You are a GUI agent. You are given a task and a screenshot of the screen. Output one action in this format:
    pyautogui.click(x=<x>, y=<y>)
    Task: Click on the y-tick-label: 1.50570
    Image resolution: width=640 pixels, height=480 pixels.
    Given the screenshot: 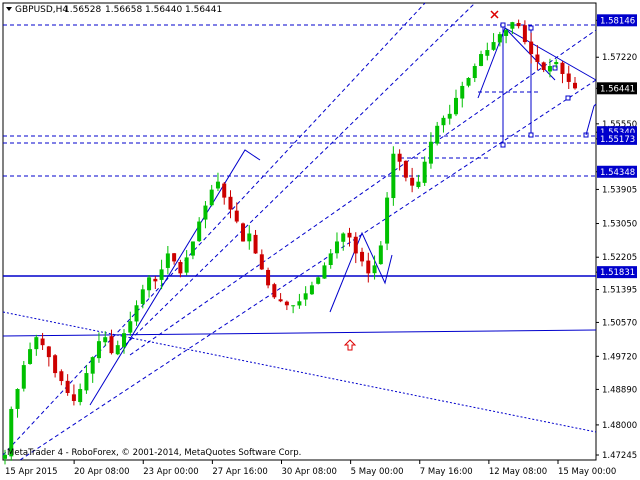 What is the action you would take?
    pyautogui.click(x=619, y=323)
    